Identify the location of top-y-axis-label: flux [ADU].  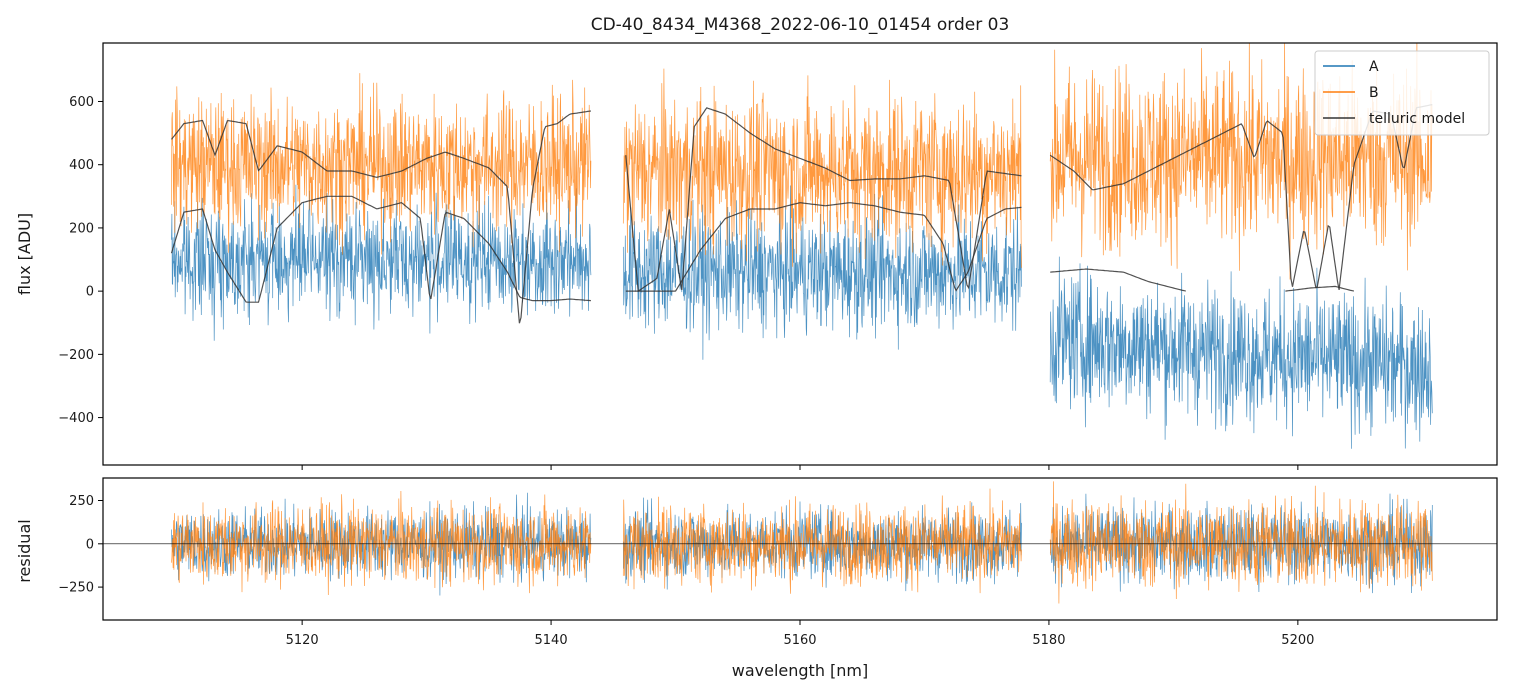
(24, 254).